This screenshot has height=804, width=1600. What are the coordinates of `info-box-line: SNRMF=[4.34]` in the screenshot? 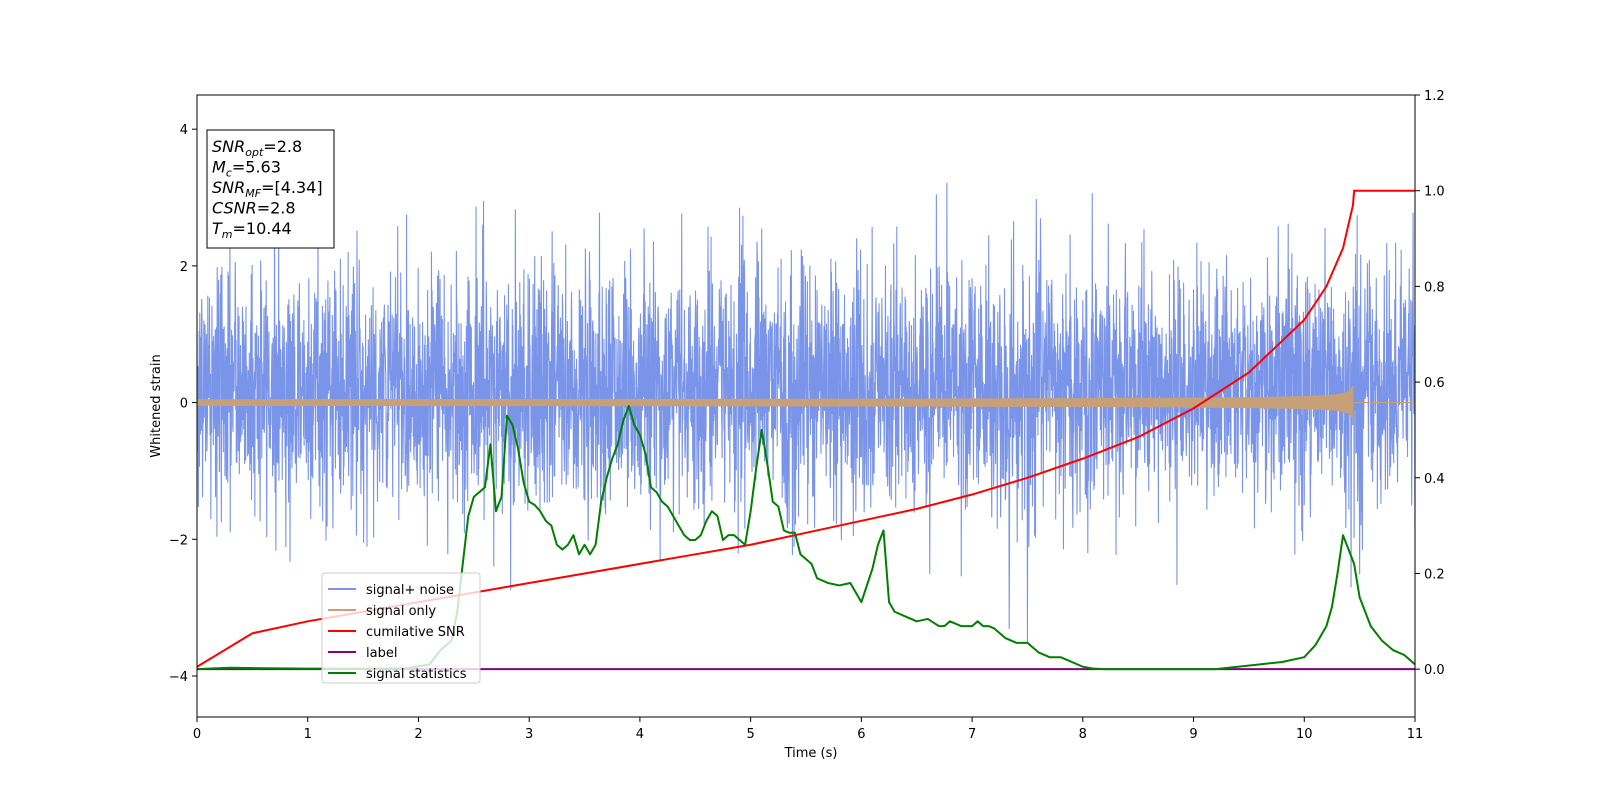 It's located at (267, 189).